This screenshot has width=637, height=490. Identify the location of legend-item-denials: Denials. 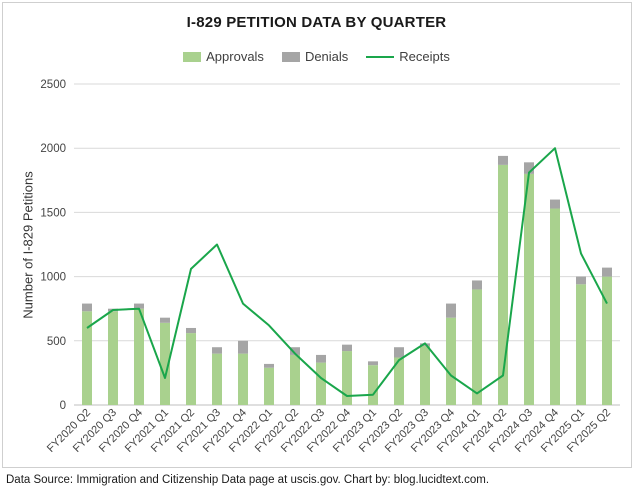
(315, 56).